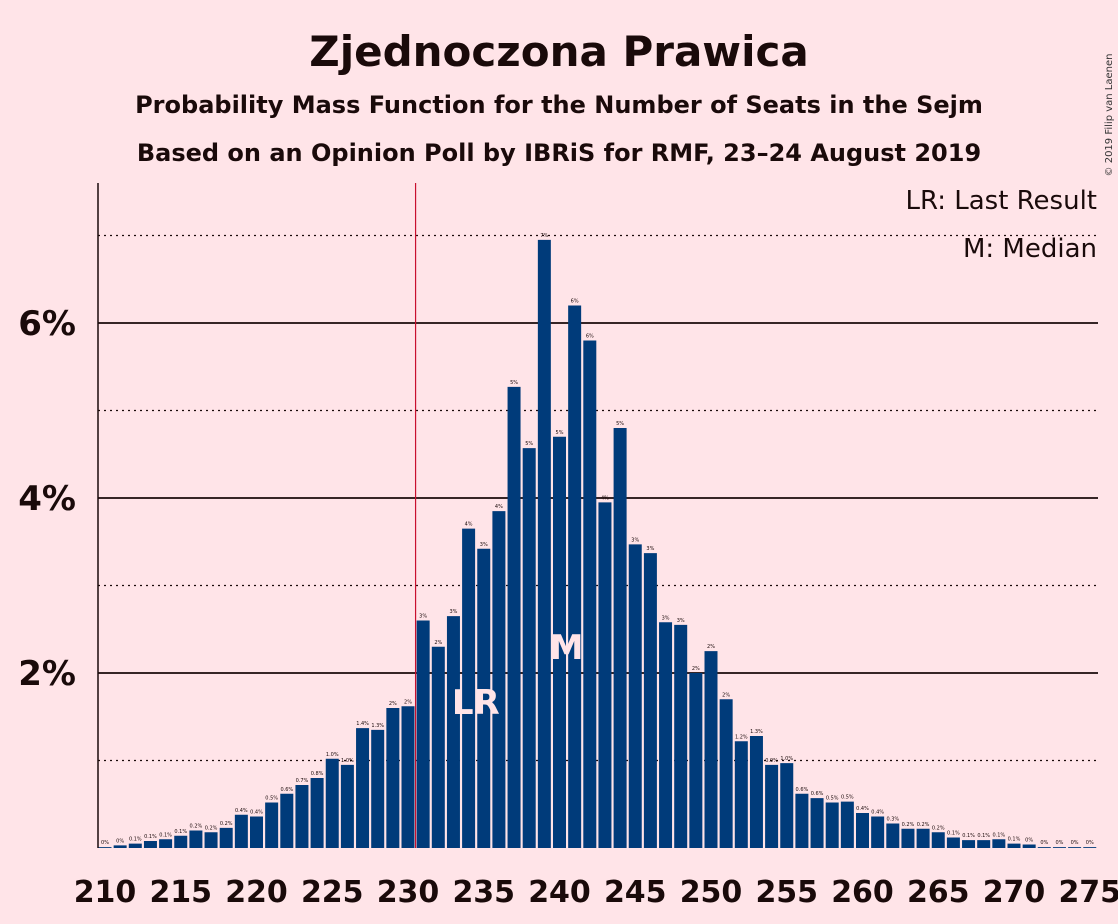 The width and height of the screenshot is (1118, 924). Describe the element at coordinates (681, 621) in the screenshot. I see `bar-label-248: 3%` at that location.